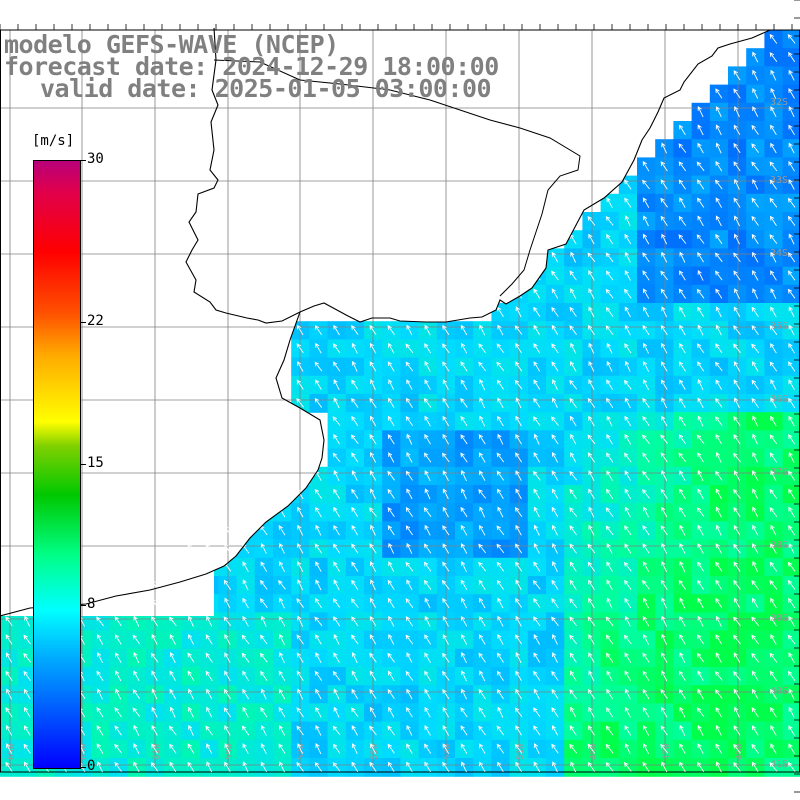 The width and height of the screenshot is (800, 800). Describe the element at coordinates (667, 751) in the screenshot. I see `longitude-label: 47W` at that location.